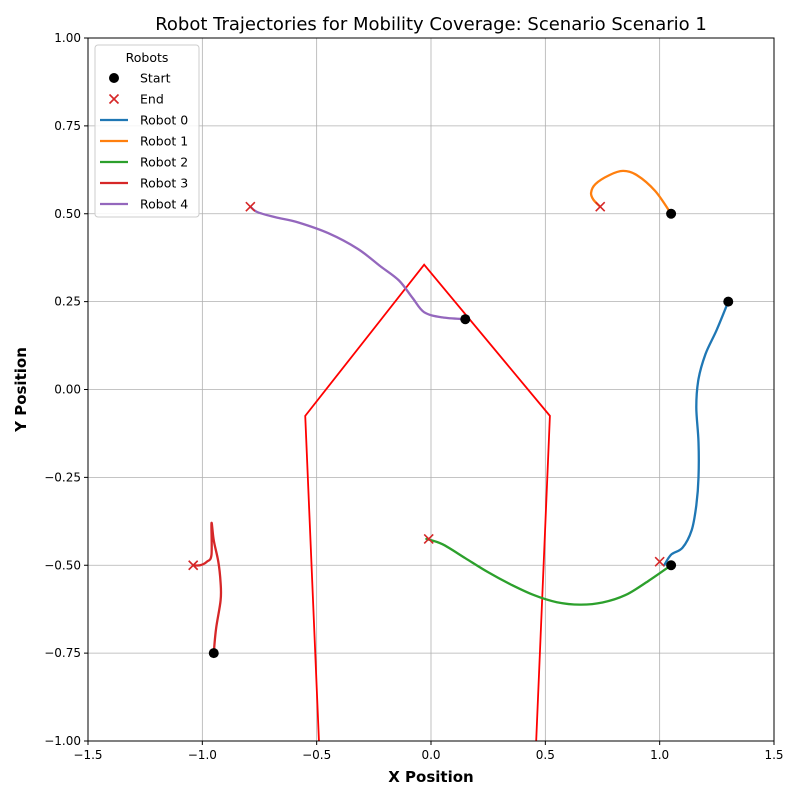  I want to click on legend-entry-label: Robot 0, so click(164, 120).